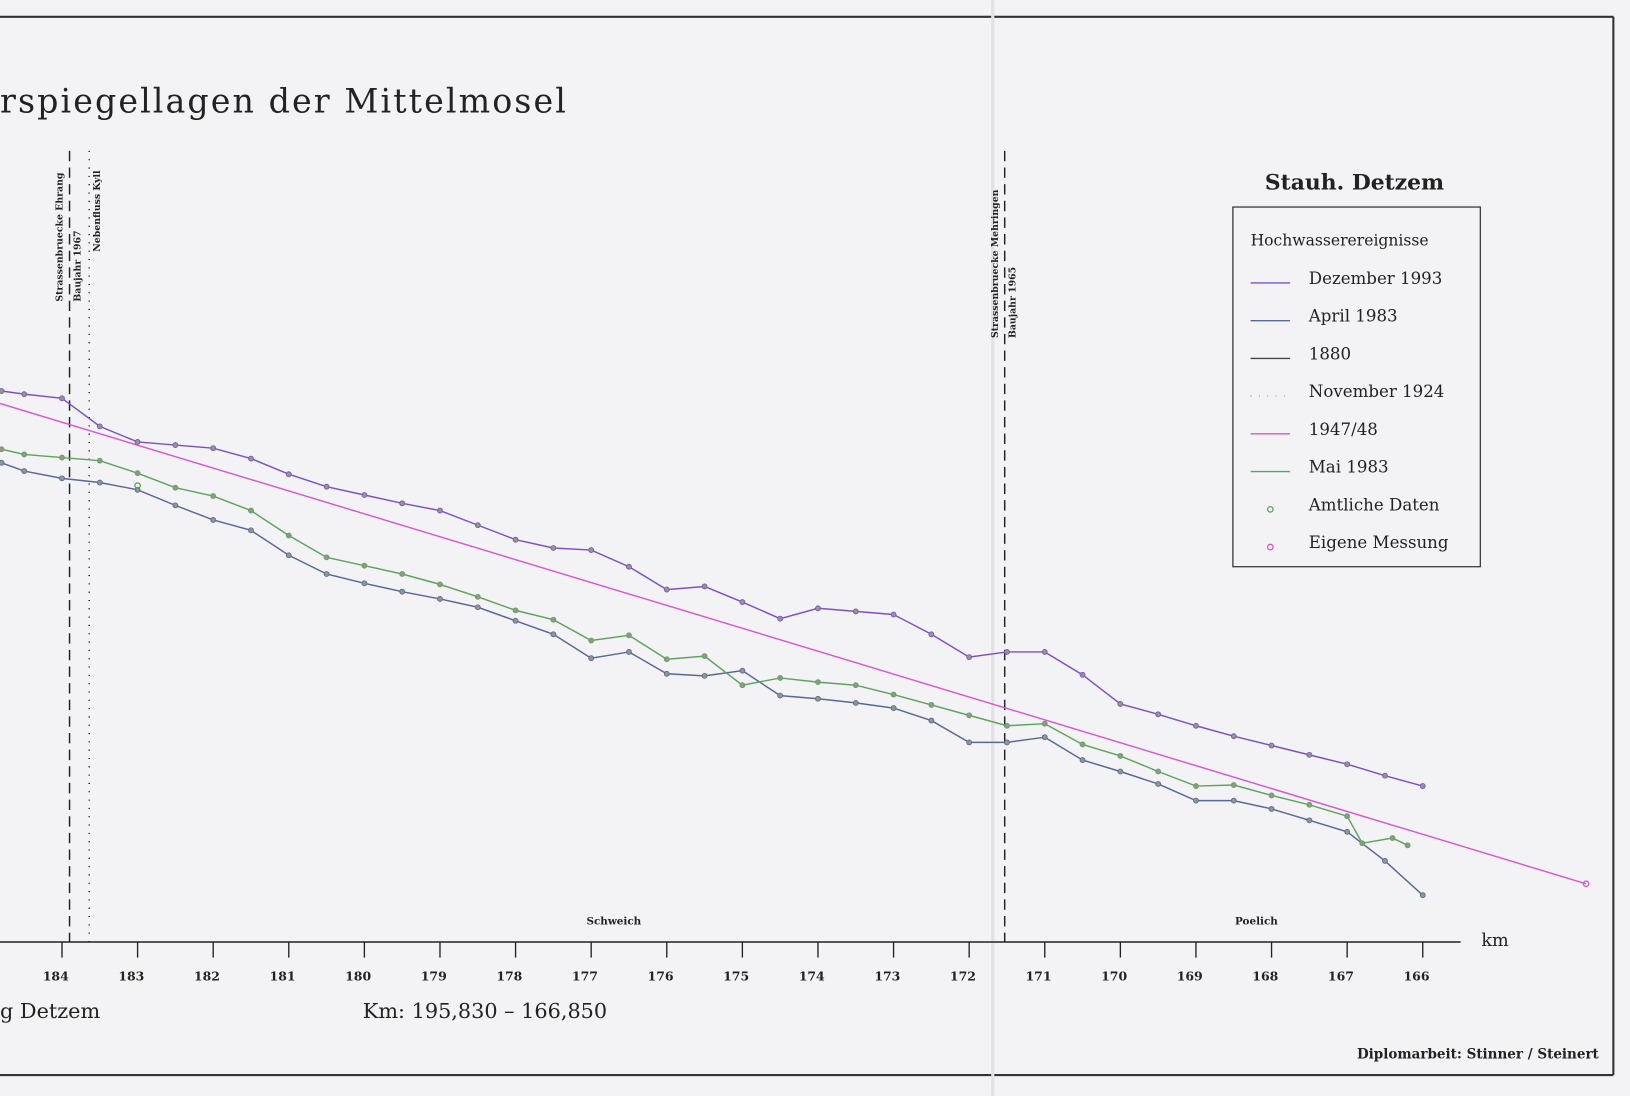 Image resolution: width=1630 pixels, height=1096 pixels. I want to click on x-tick-label: 182, so click(207, 975).